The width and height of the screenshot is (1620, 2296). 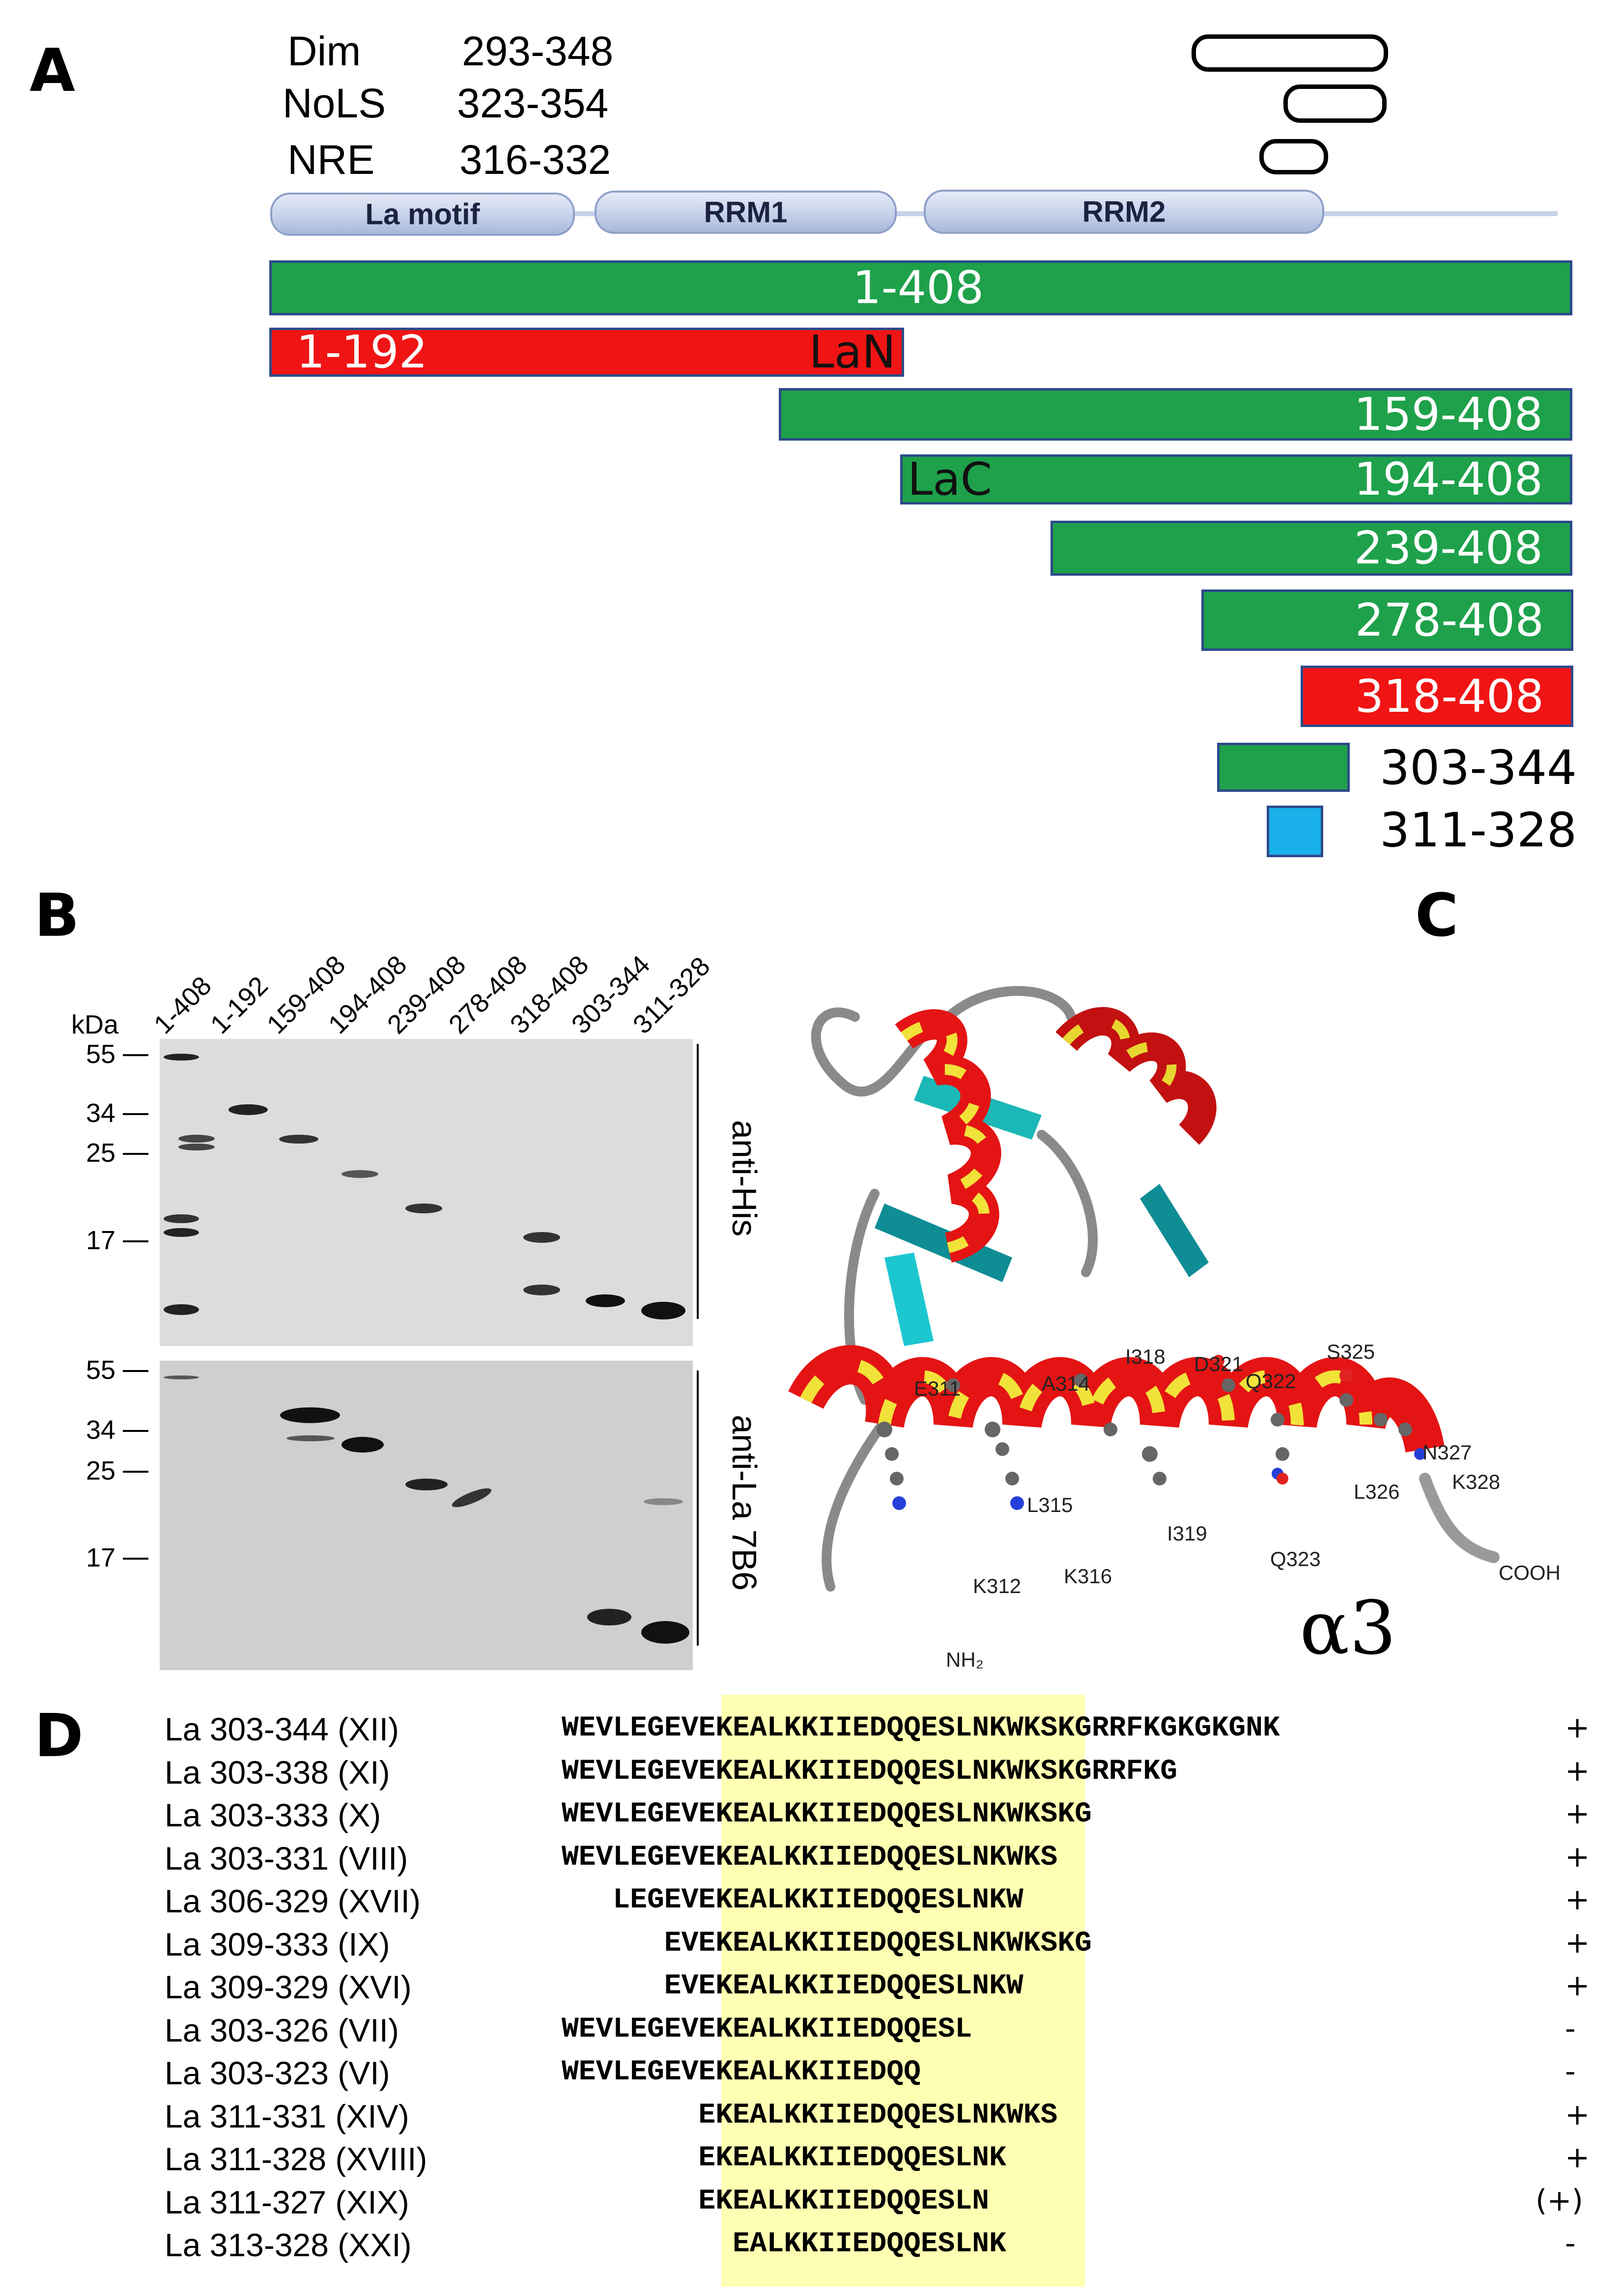 What do you see at coordinates (1447, 1452) in the screenshot?
I see `residue-label: N327` at bounding box center [1447, 1452].